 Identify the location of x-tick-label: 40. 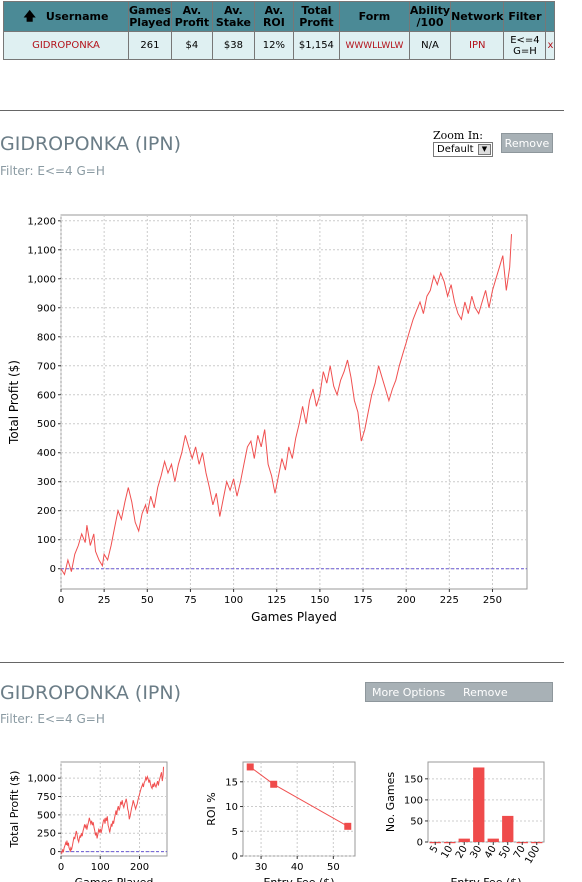
(491, 852).